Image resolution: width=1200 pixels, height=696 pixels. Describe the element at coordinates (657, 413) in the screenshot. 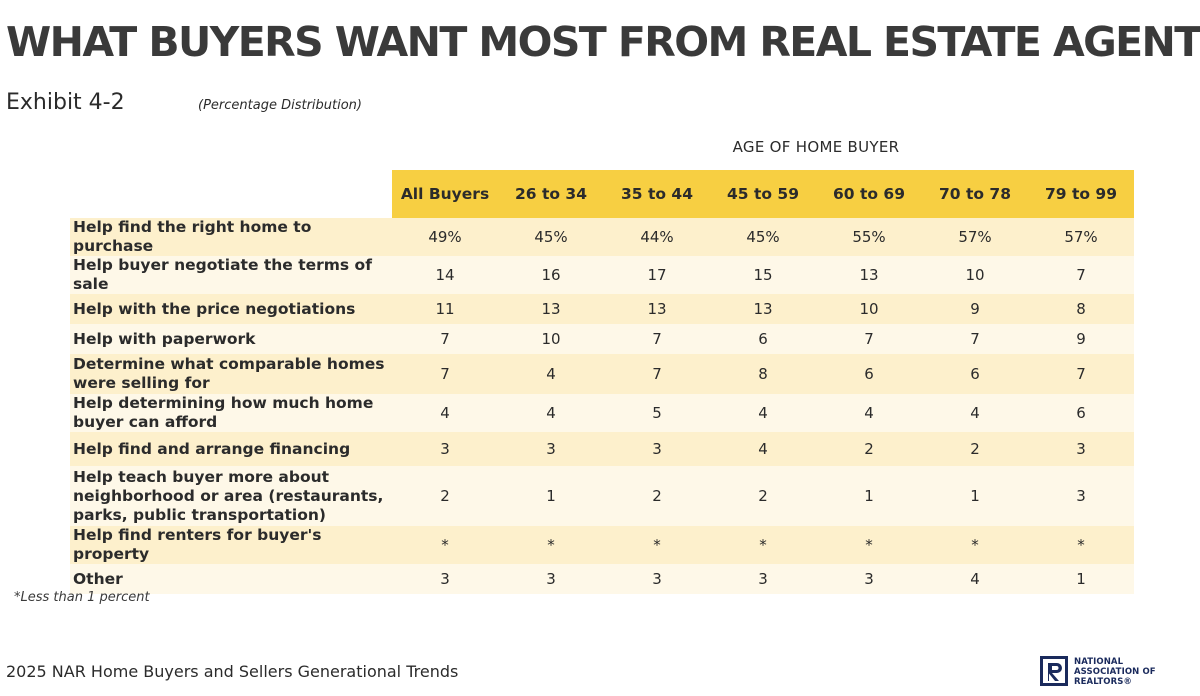

I see `table-cell: 5` at that location.